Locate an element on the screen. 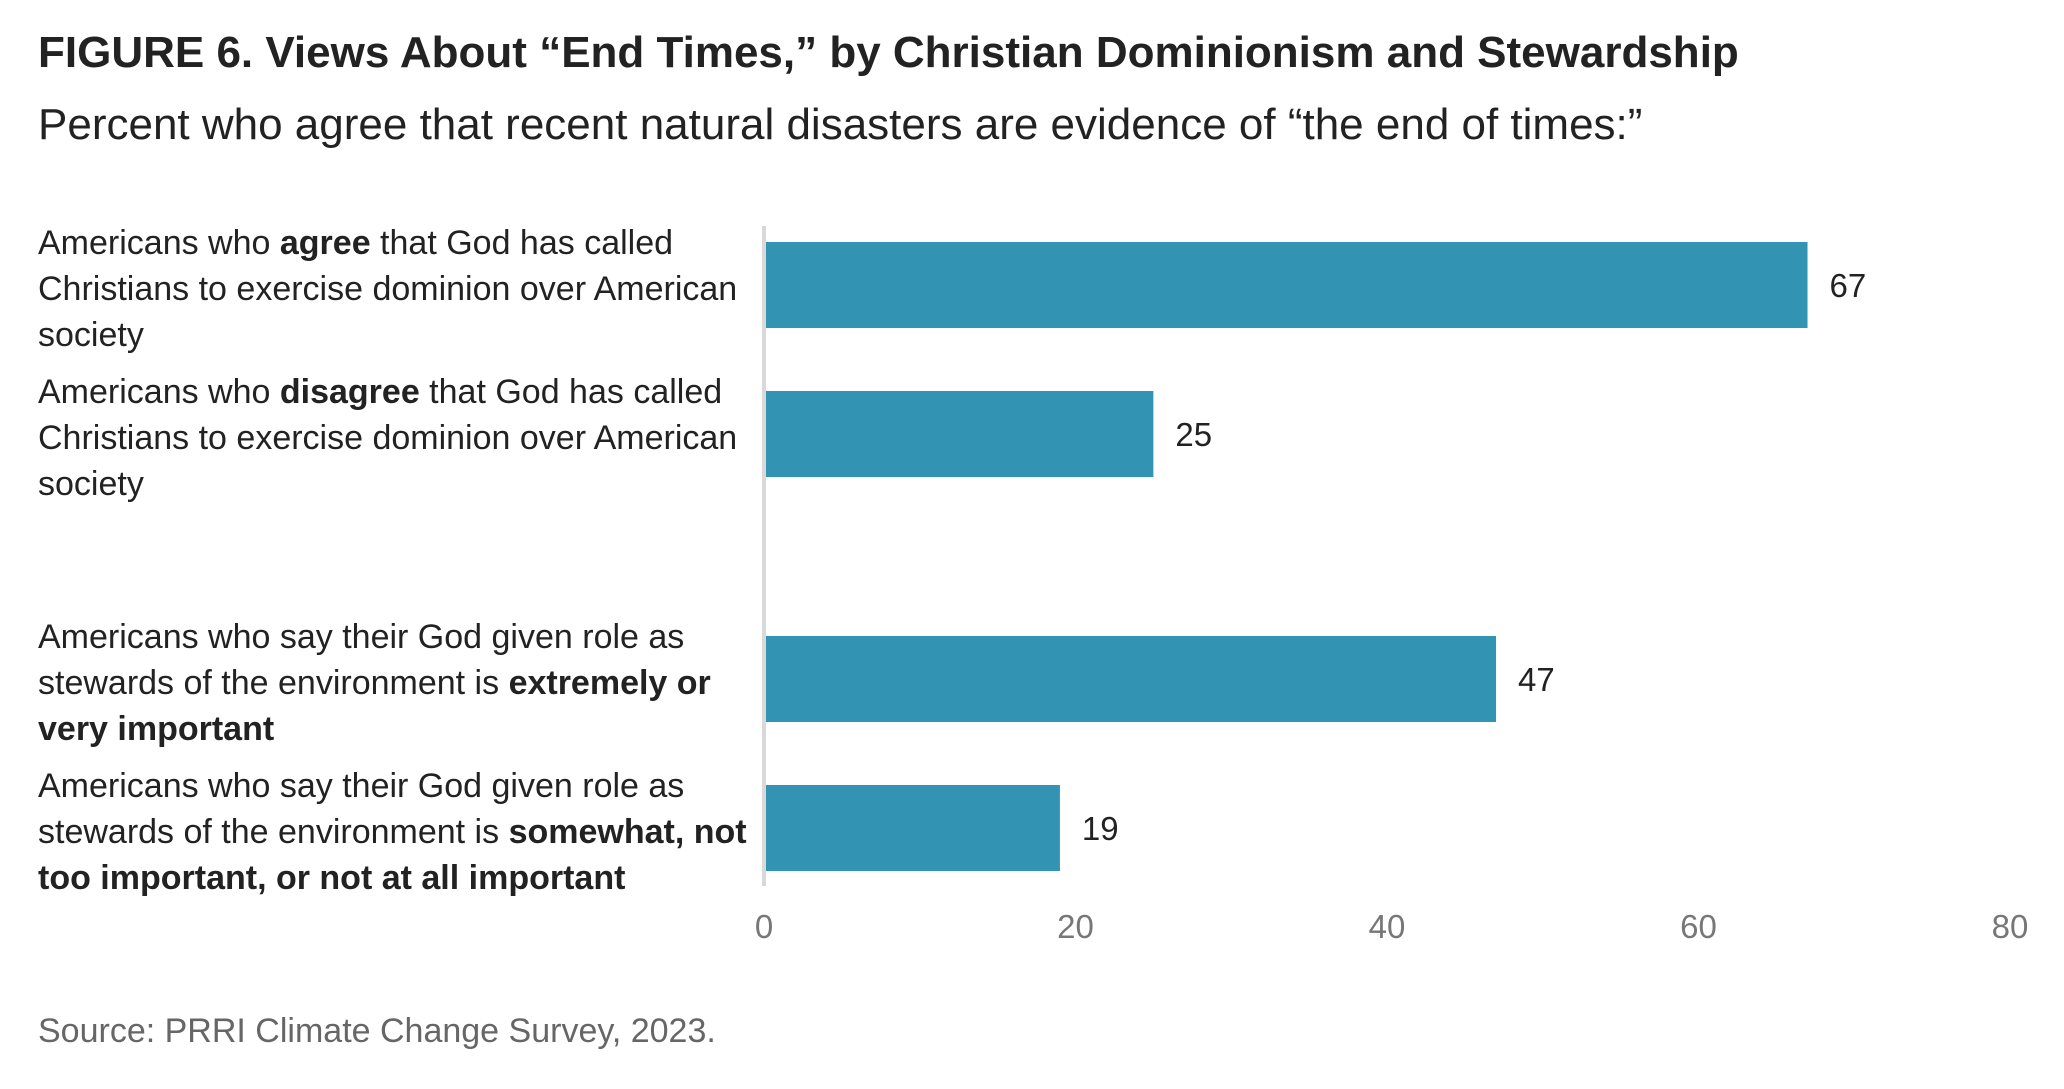 The height and width of the screenshot is (1089, 2064). x-tick-label-4: 80 is located at coordinates (2010, 926).